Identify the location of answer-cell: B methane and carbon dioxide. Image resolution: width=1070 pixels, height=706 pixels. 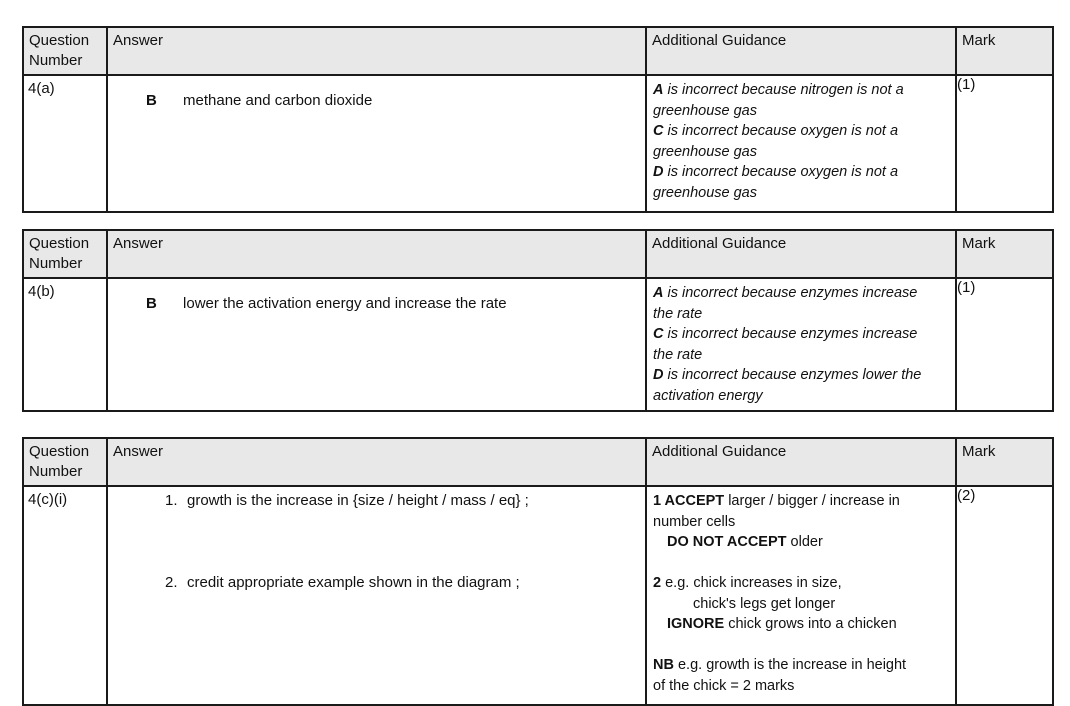
(376, 143).